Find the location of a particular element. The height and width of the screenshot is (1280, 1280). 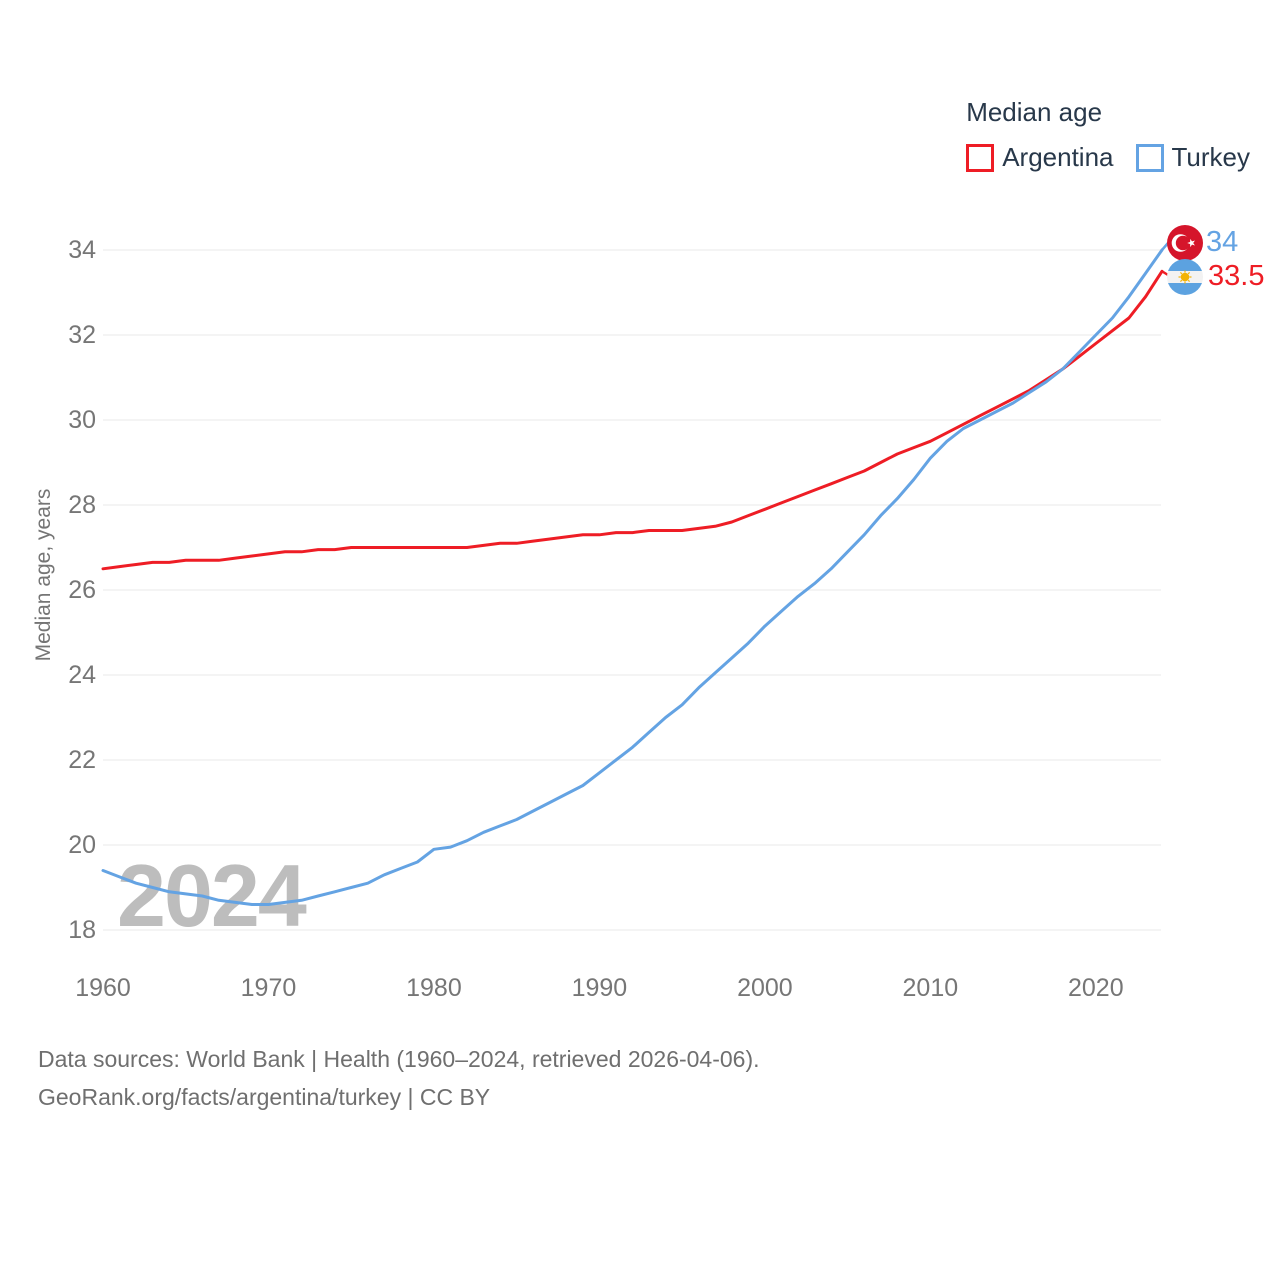

argentina-swatch-icon is located at coordinates (980, 157).